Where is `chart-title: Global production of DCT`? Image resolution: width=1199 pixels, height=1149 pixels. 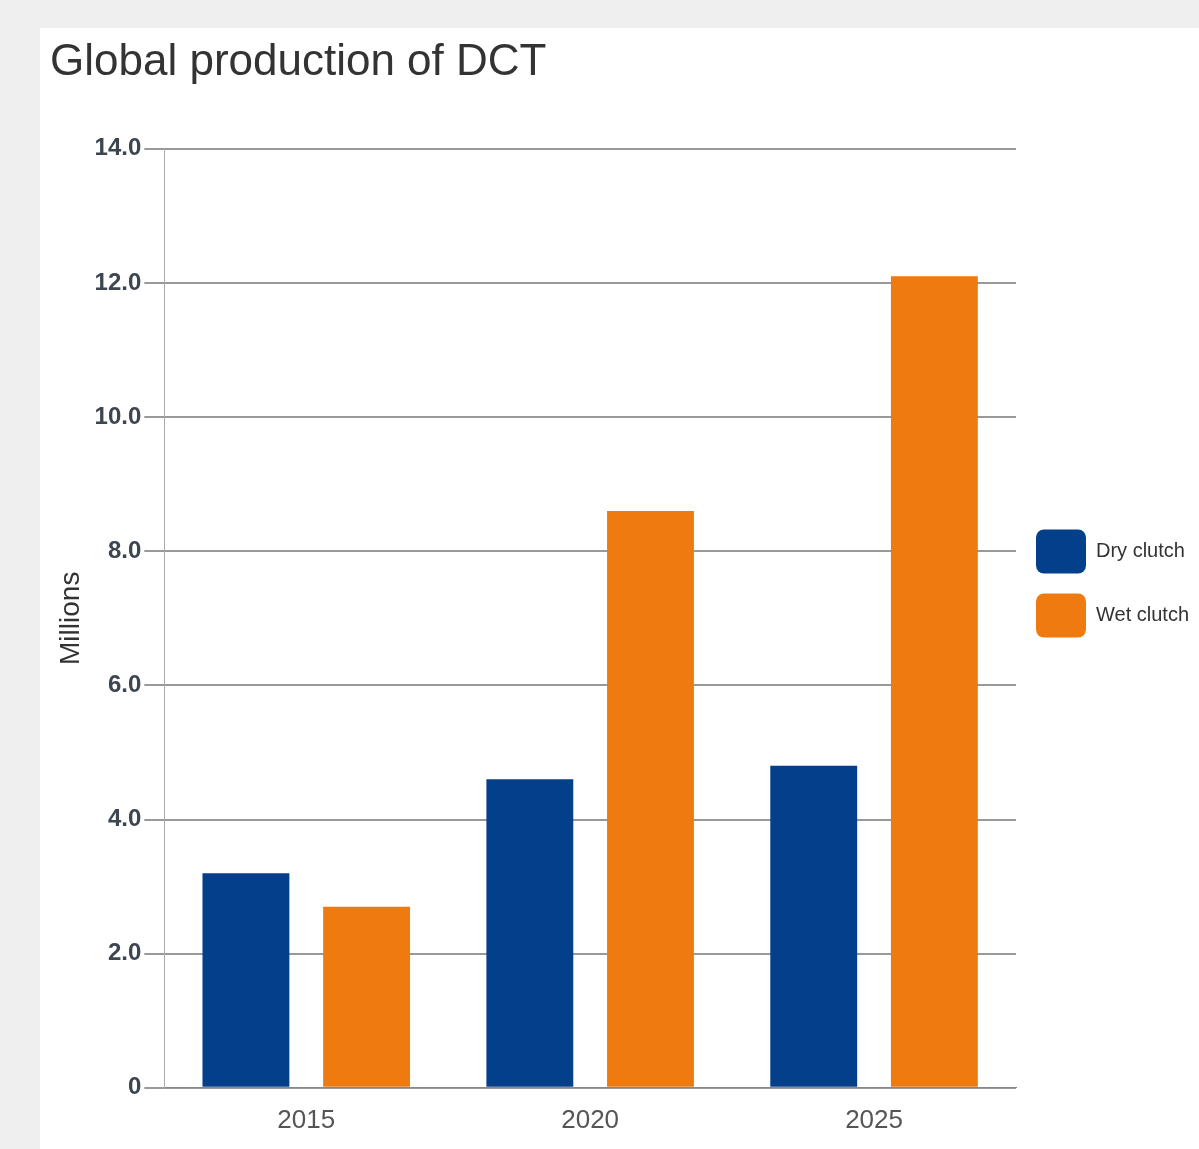 chart-title: Global production of DCT is located at coordinates (298, 59).